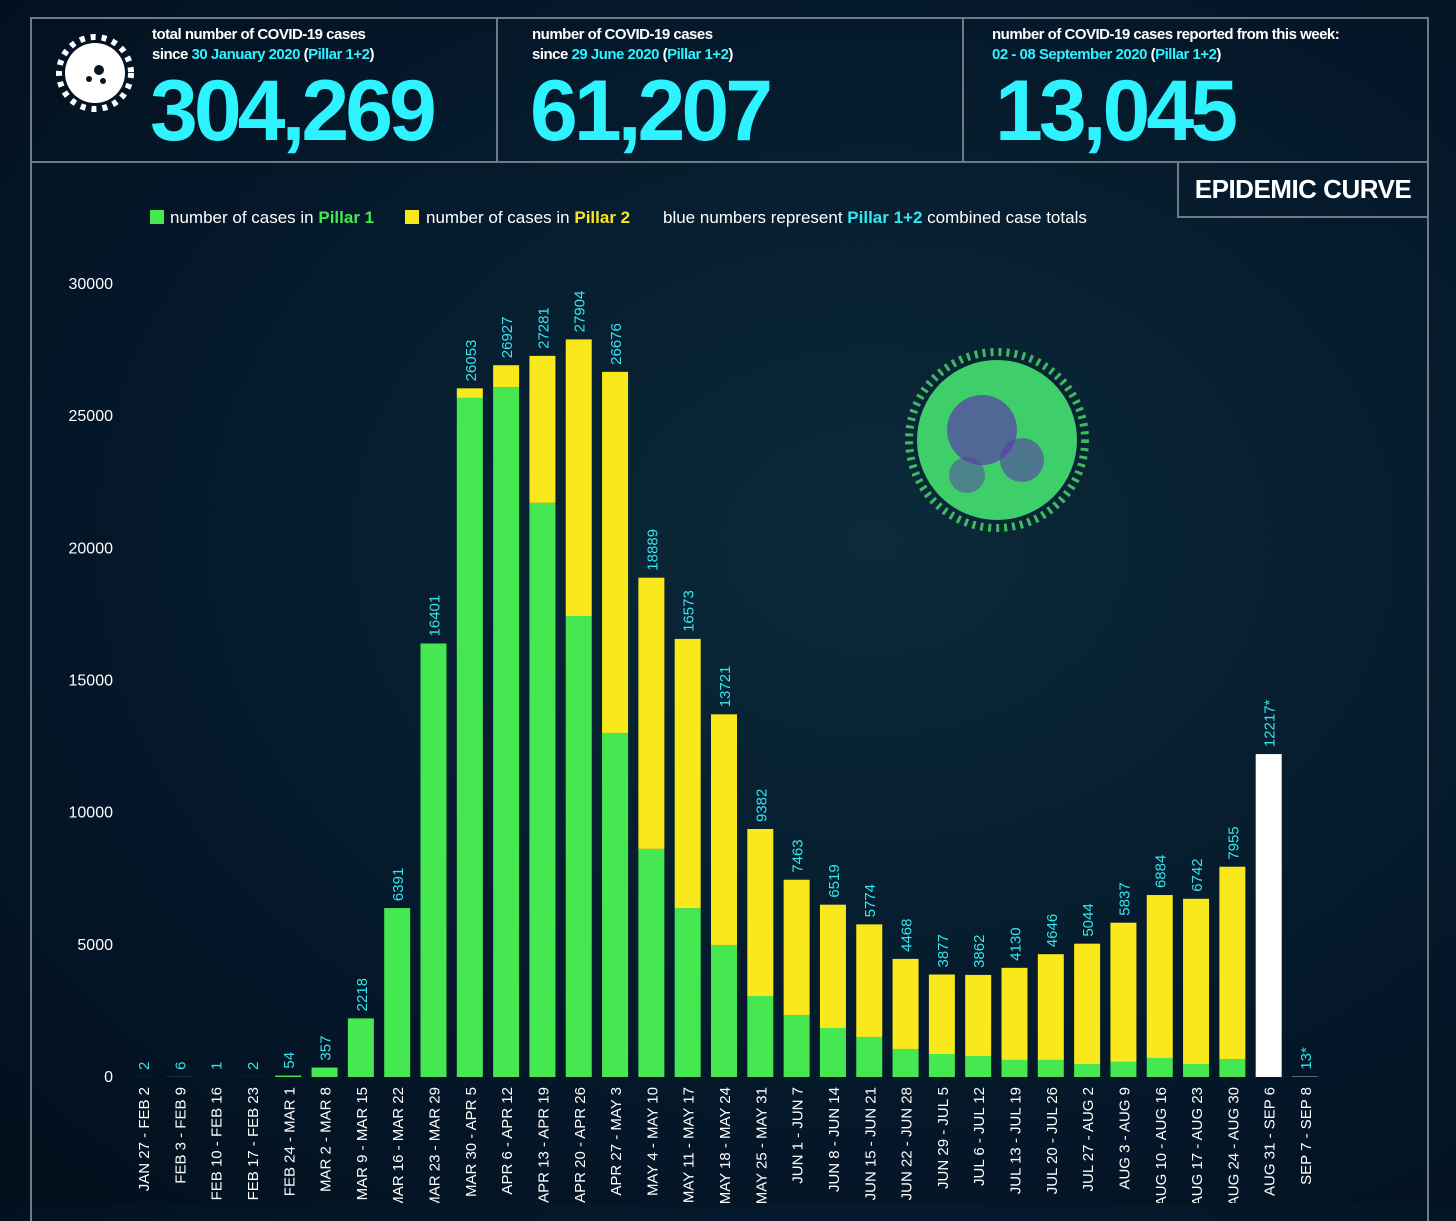  I want to click on total-label: 16401, so click(435, 616).